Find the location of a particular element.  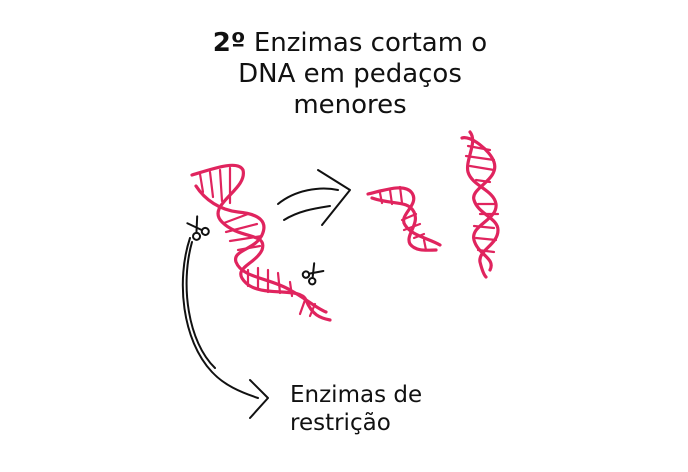

enzyme-label-line2: restrição is located at coordinates (340, 423).